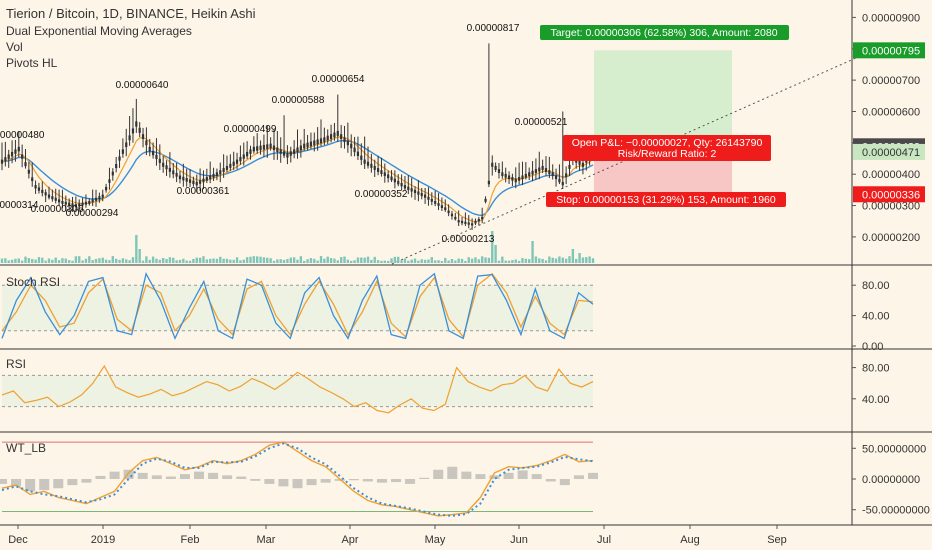  What do you see at coordinates (250, 129) in the screenshot?
I see `pivot-label: 0.00000499` at bounding box center [250, 129].